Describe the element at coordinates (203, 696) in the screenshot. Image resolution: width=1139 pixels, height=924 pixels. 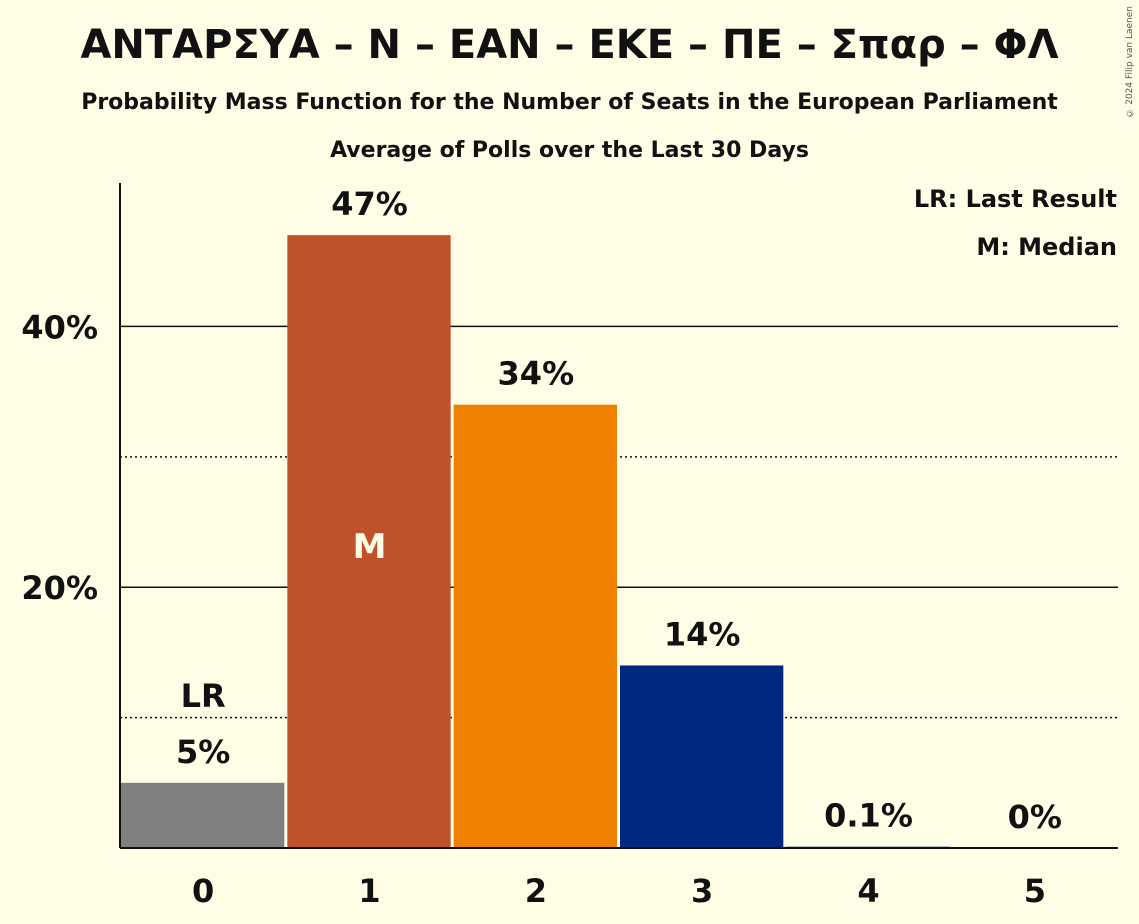
I see `last-result-marker: LR` at that location.